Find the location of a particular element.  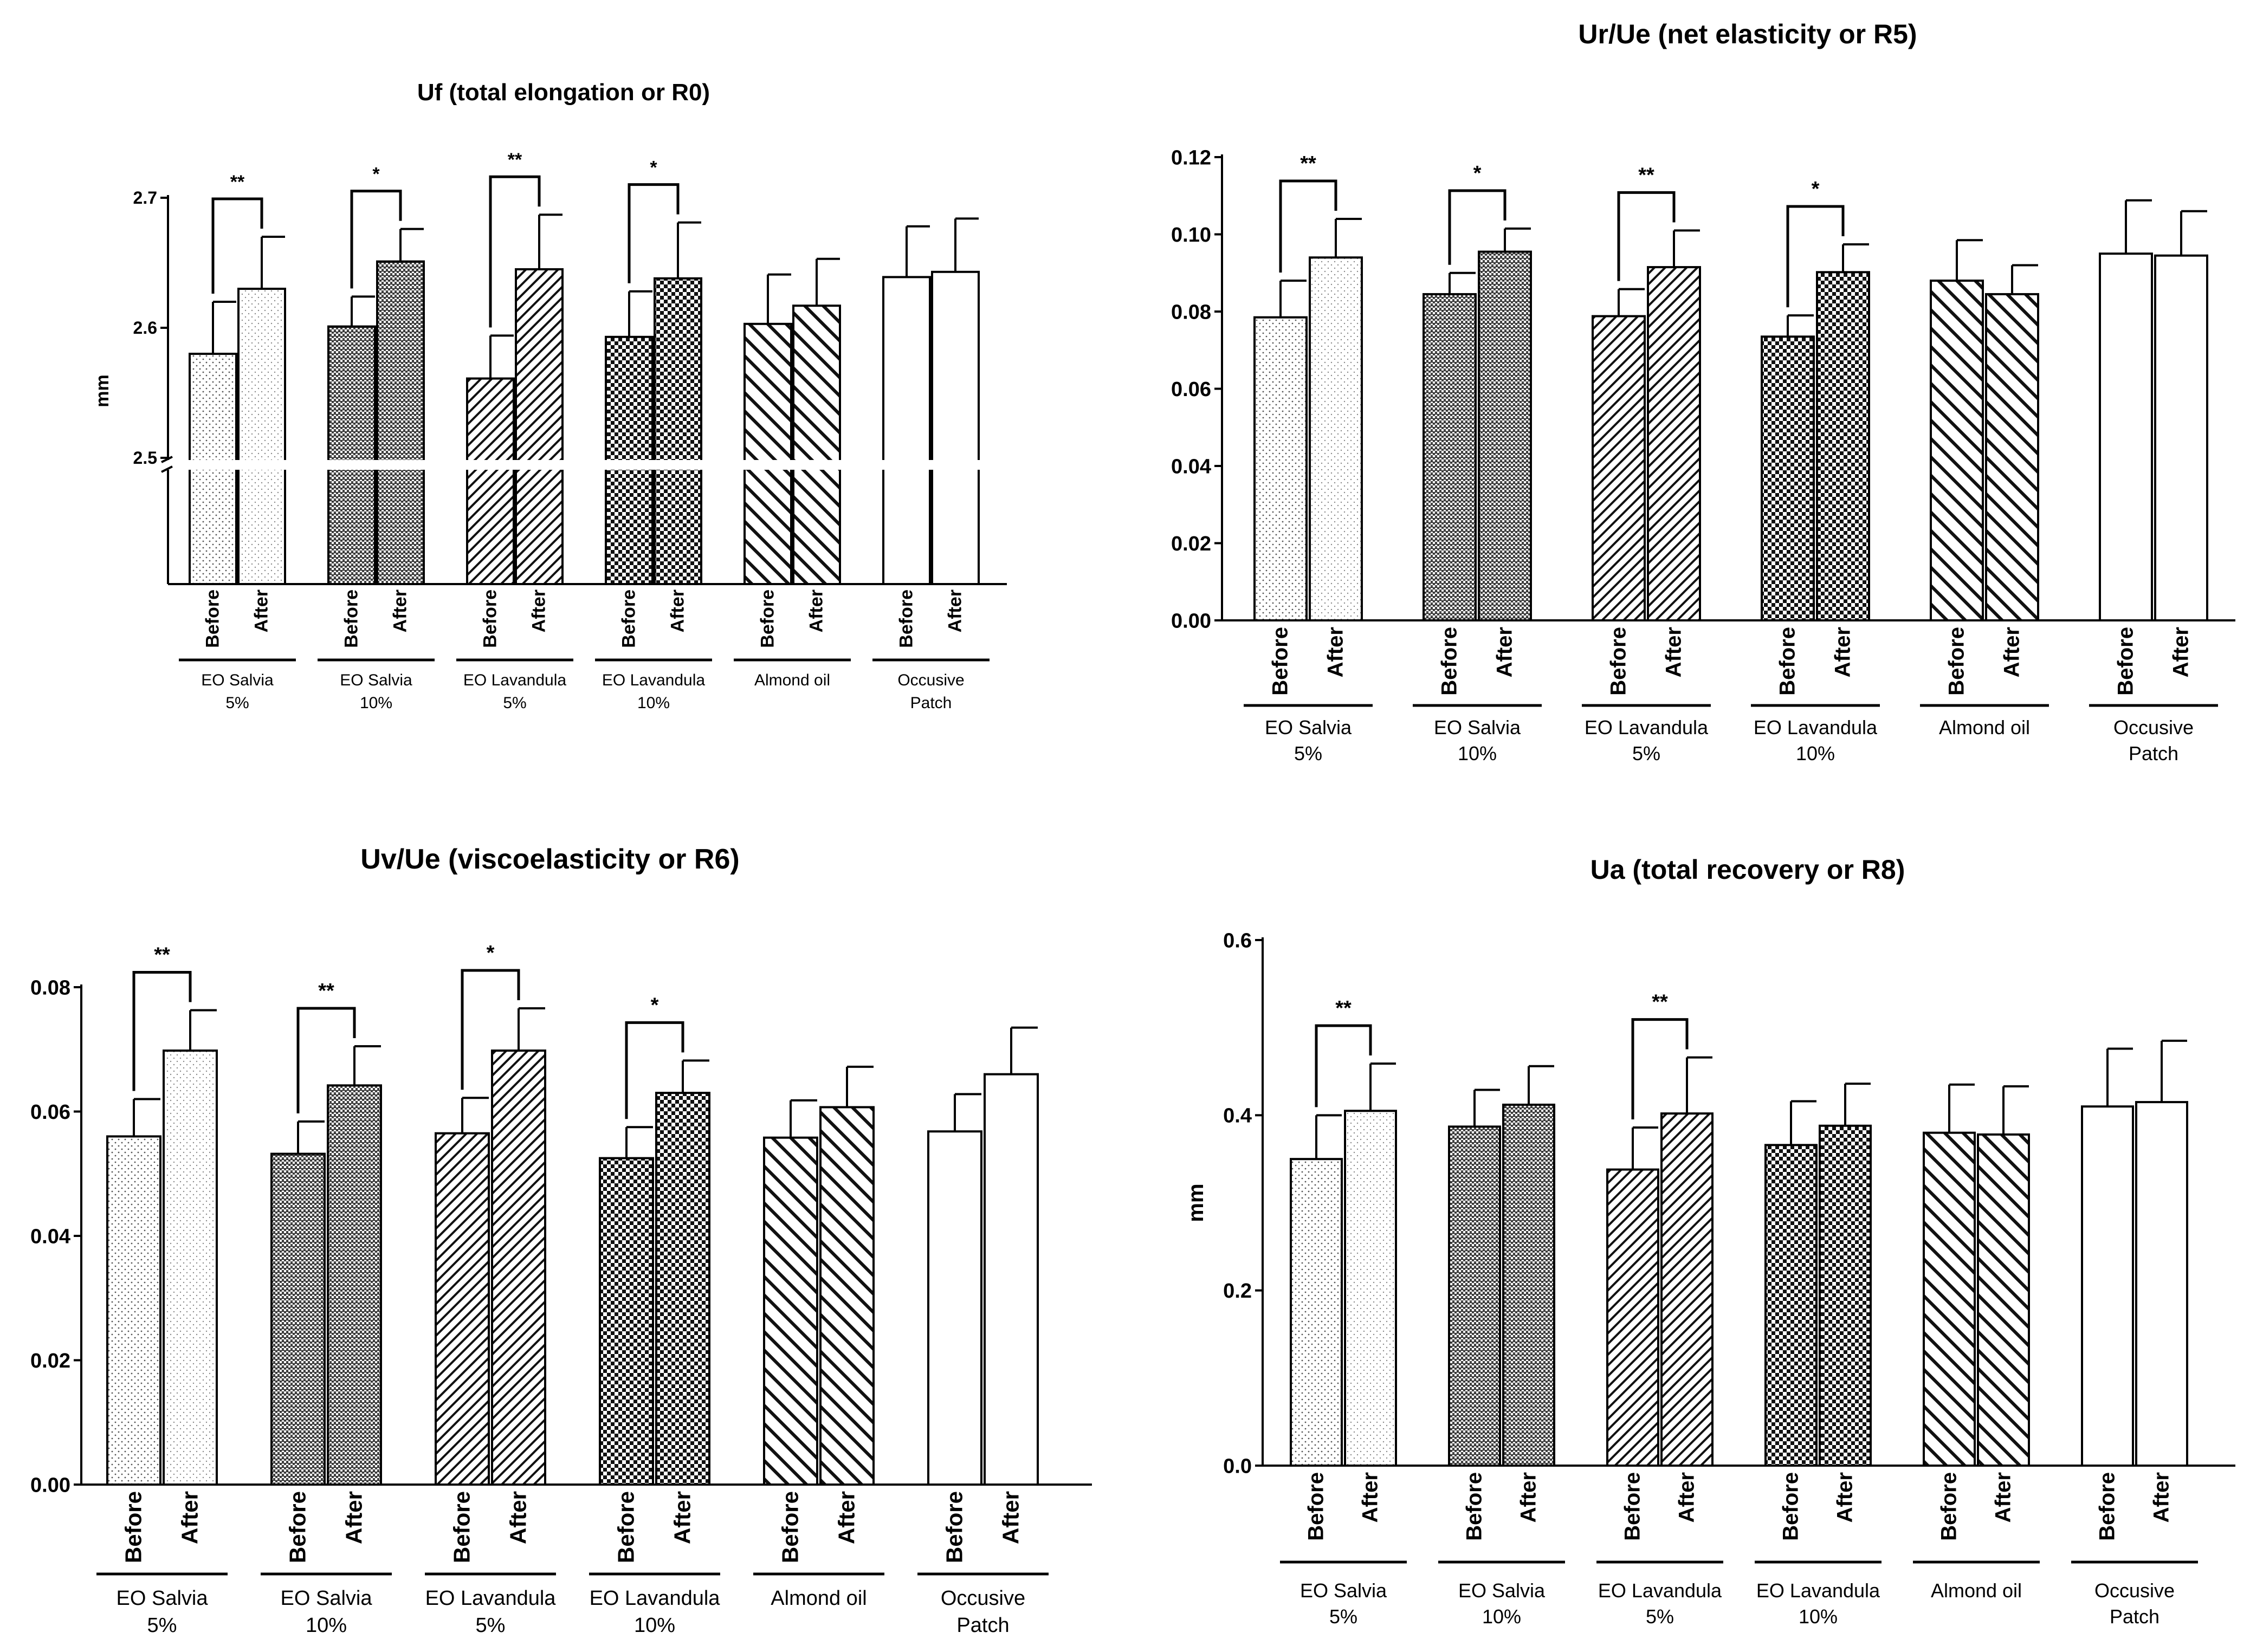

axis-break-mark is located at coordinates (167, 469).